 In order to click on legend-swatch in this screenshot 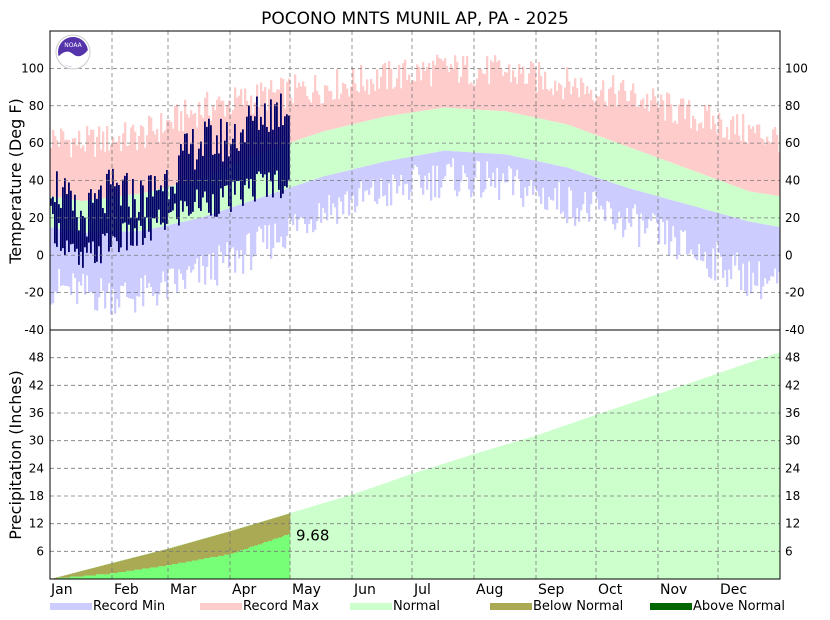, I will do `click(511, 606)`.